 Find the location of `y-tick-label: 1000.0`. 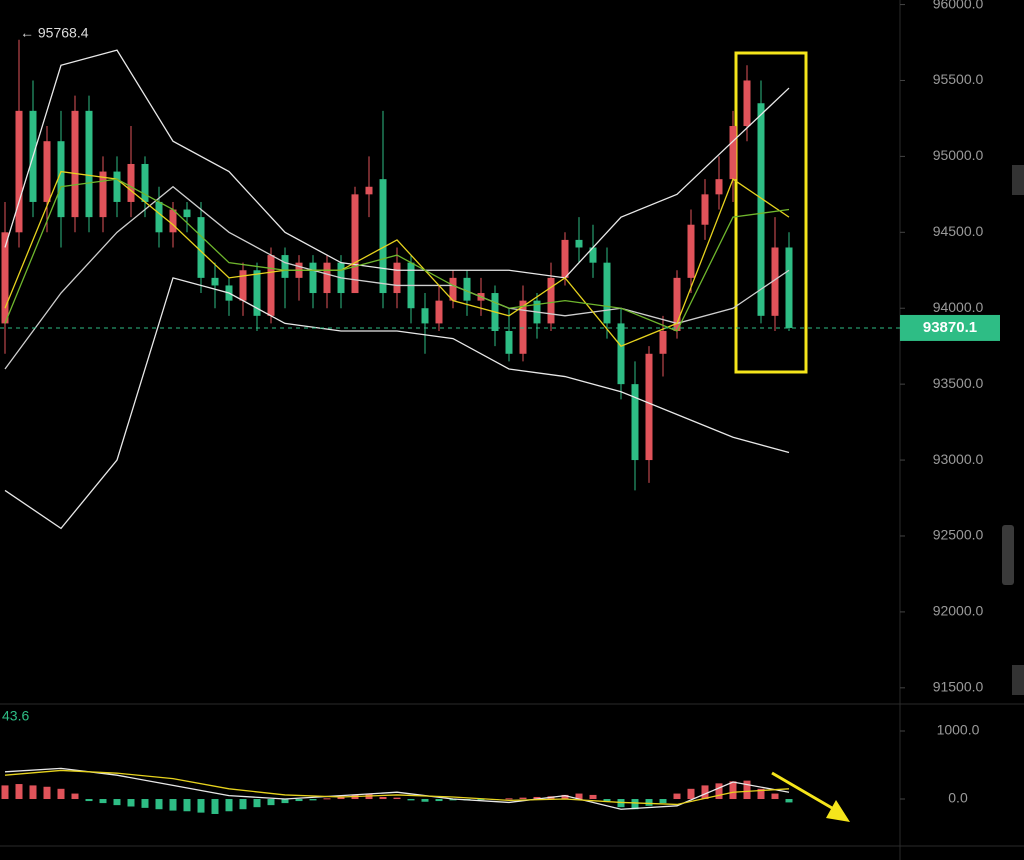

y-tick-label: 1000.0 is located at coordinates (958, 730).